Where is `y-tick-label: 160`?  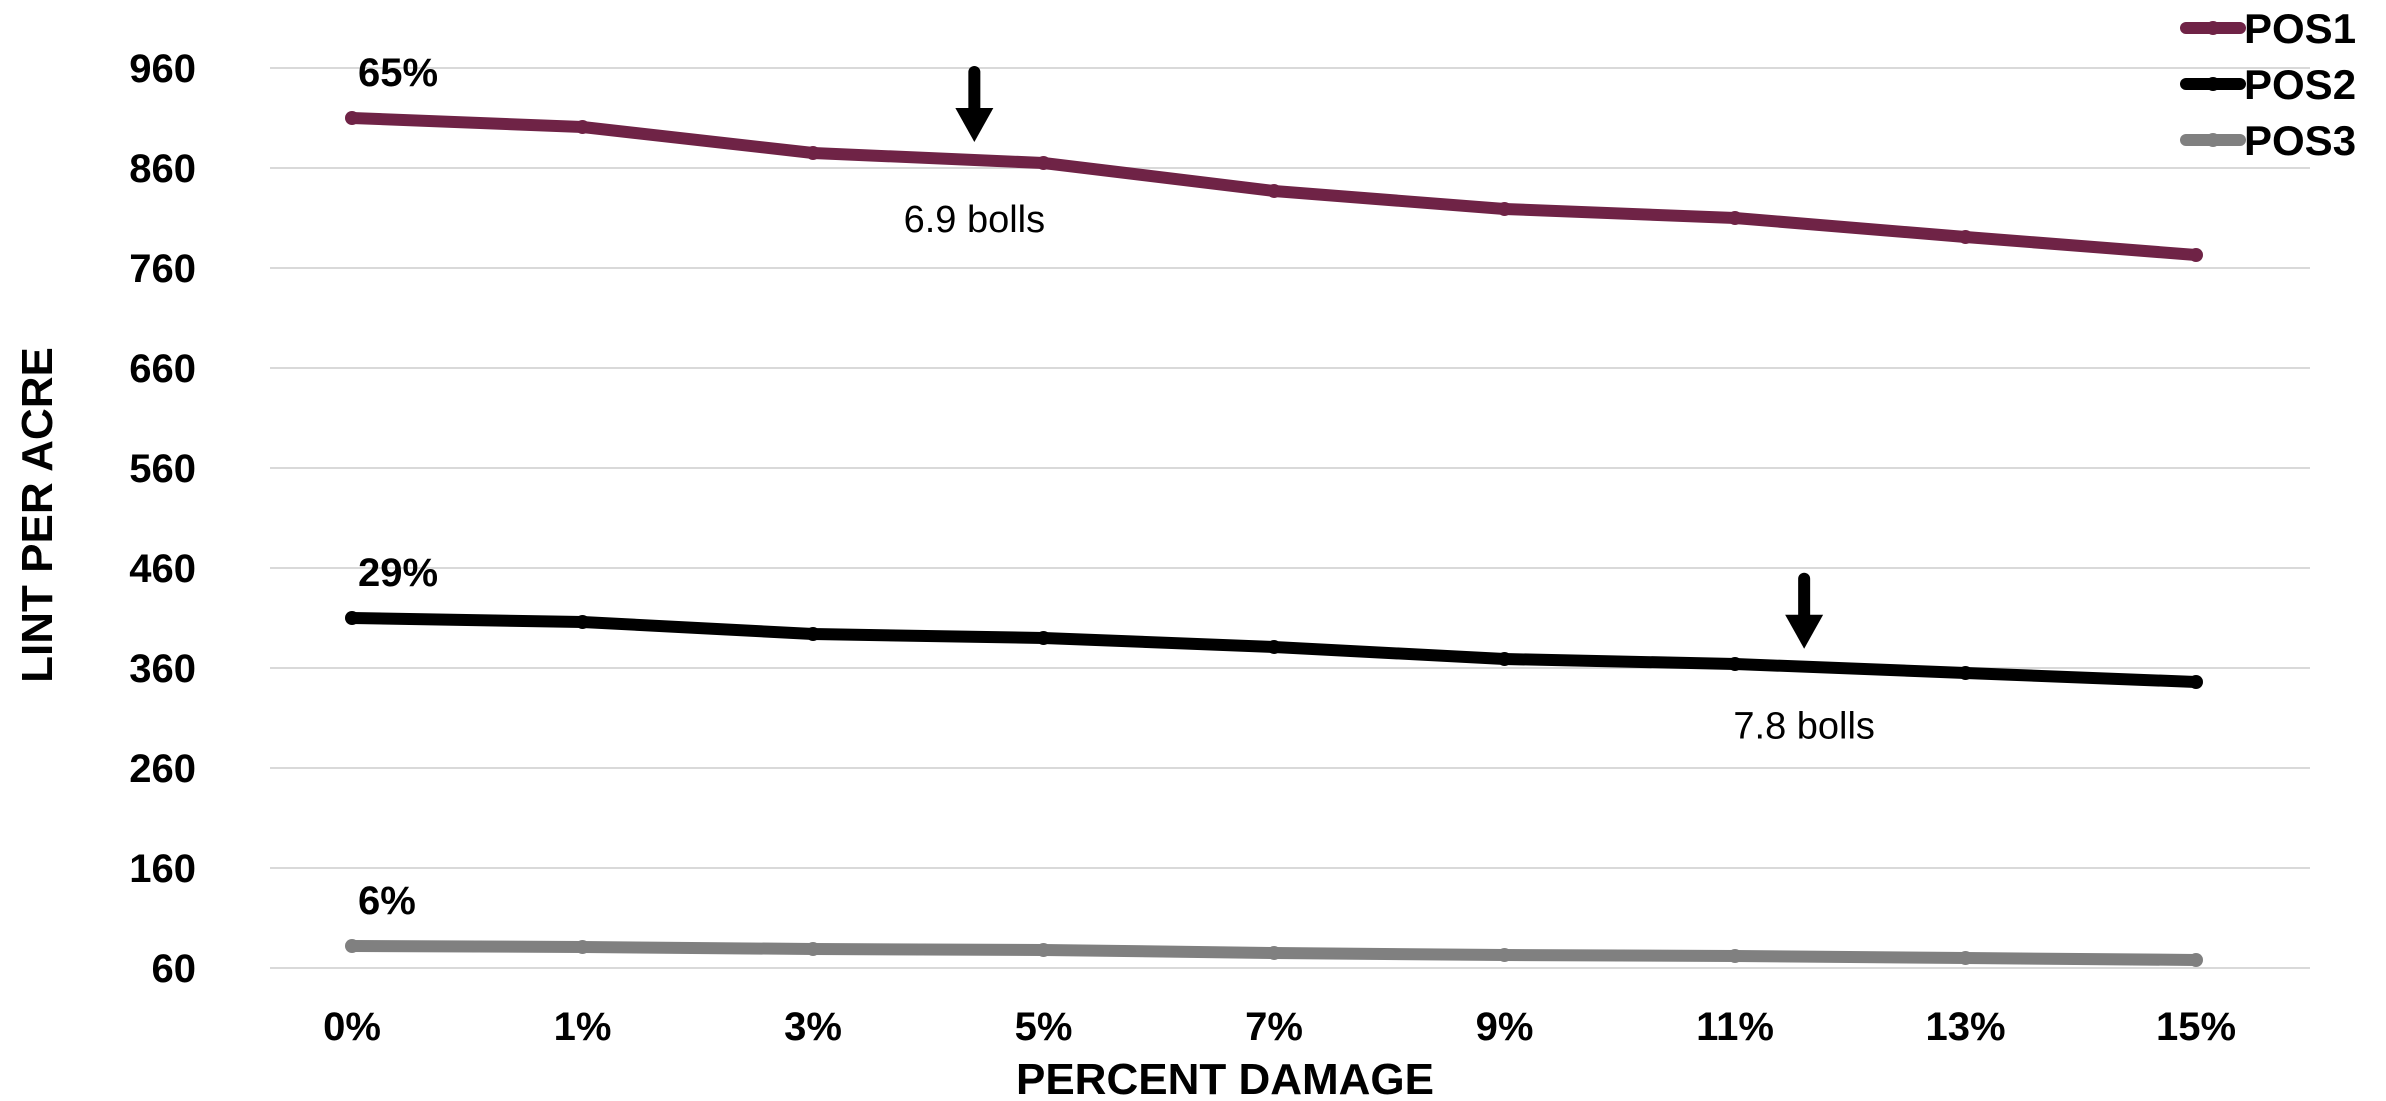 y-tick-label: 160 is located at coordinates (162, 869).